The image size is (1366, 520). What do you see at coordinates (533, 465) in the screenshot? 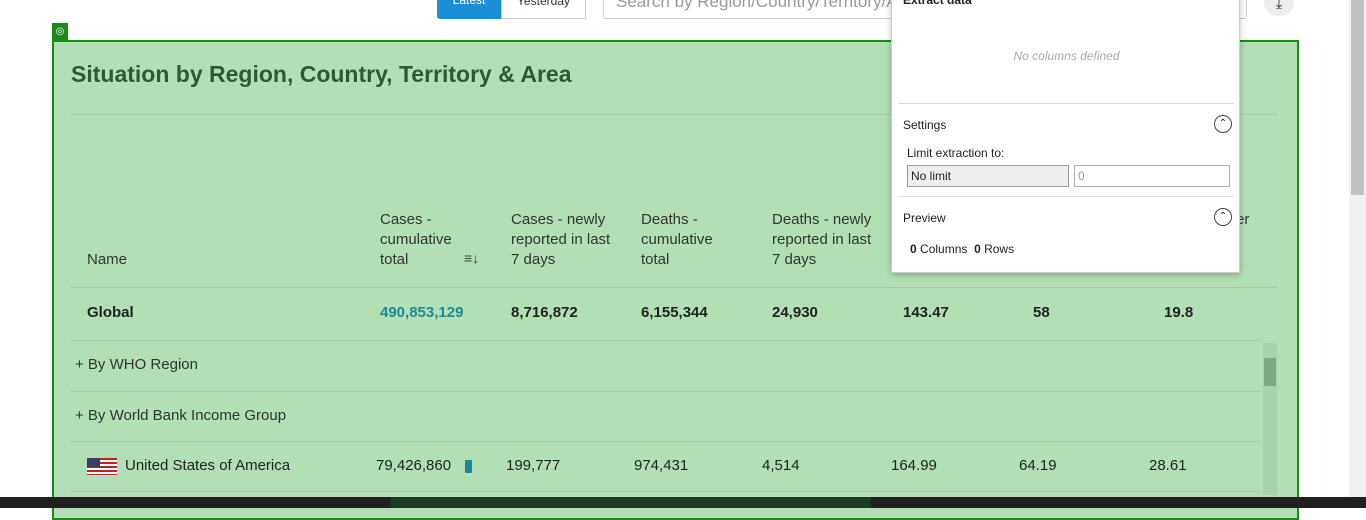
I see `cell: 199,777` at bounding box center [533, 465].